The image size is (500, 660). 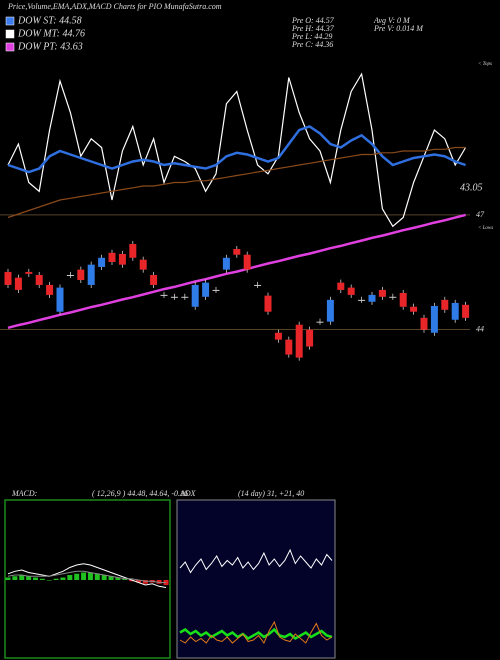 What do you see at coordinates (312, 44) in the screenshot?
I see `info-text: Pre C: 44.36` at bounding box center [312, 44].